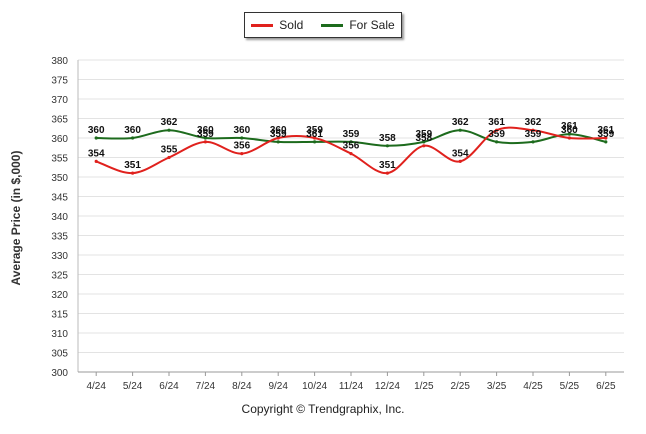 The height and width of the screenshot is (434, 646). I want to click on legend-label-sold: Sold, so click(291, 25).